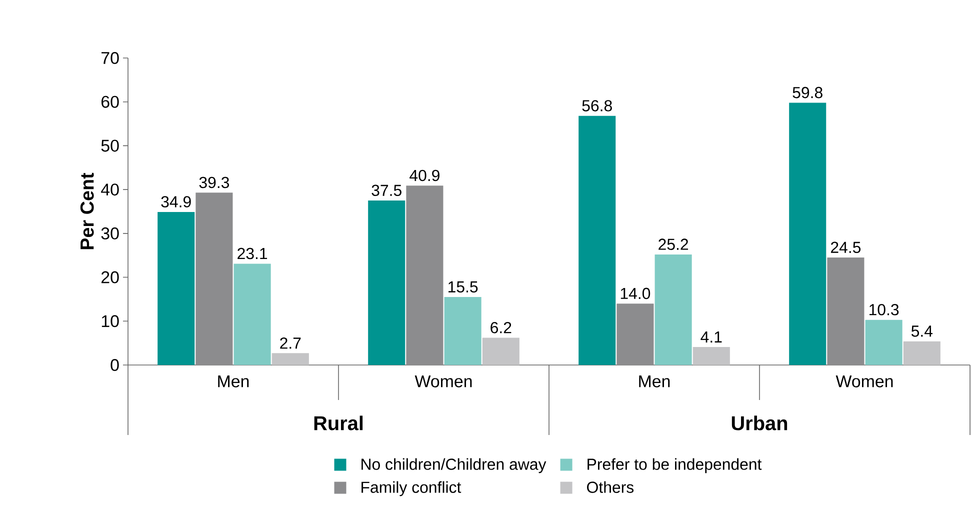 The width and height of the screenshot is (971, 525). I want to click on data-label: 59.8, so click(807, 92).